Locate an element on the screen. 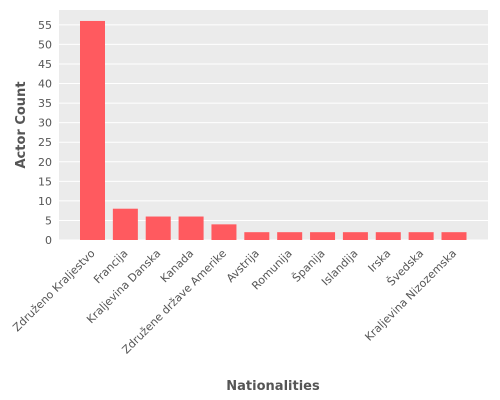  y-tick-label: 50 is located at coordinates (45, 44).